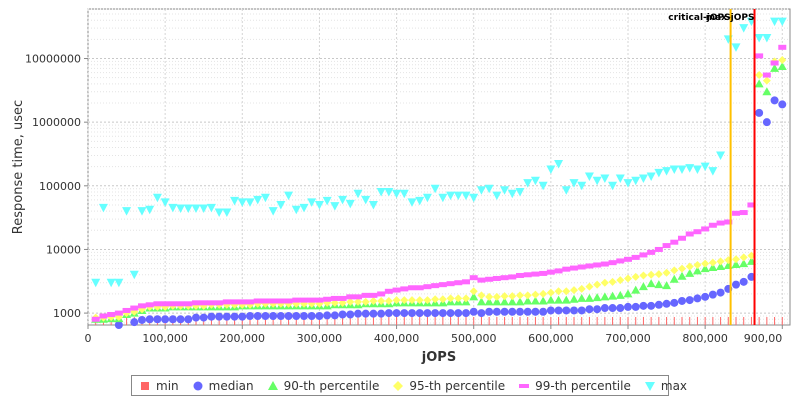  Describe the element at coordinates (60, 186) in the screenshot. I see `y-tick-label: 100000` at that location.